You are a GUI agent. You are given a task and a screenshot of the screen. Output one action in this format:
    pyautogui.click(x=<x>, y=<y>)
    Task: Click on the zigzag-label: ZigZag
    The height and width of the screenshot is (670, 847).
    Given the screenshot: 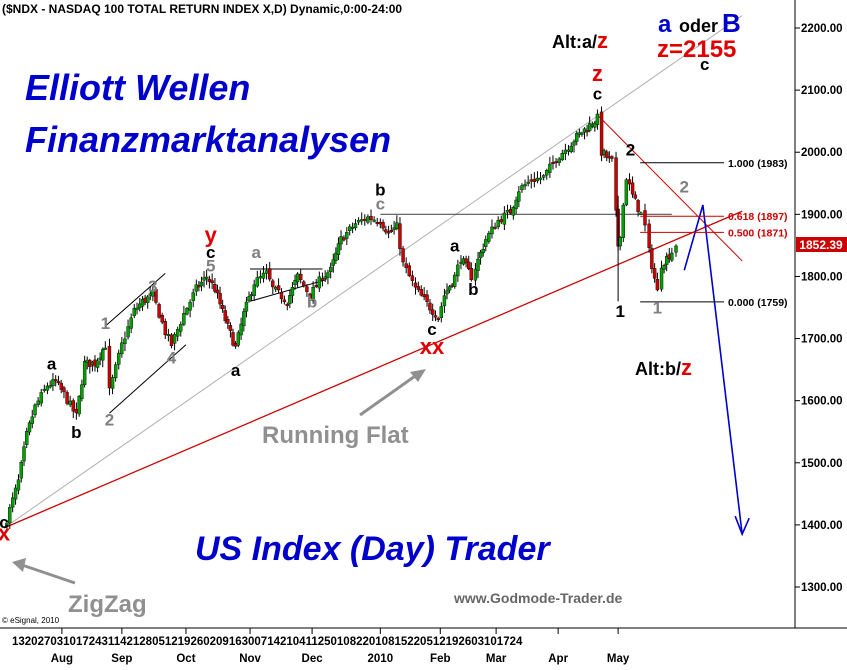 What is the action you would take?
    pyautogui.click(x=107, y=604)
    